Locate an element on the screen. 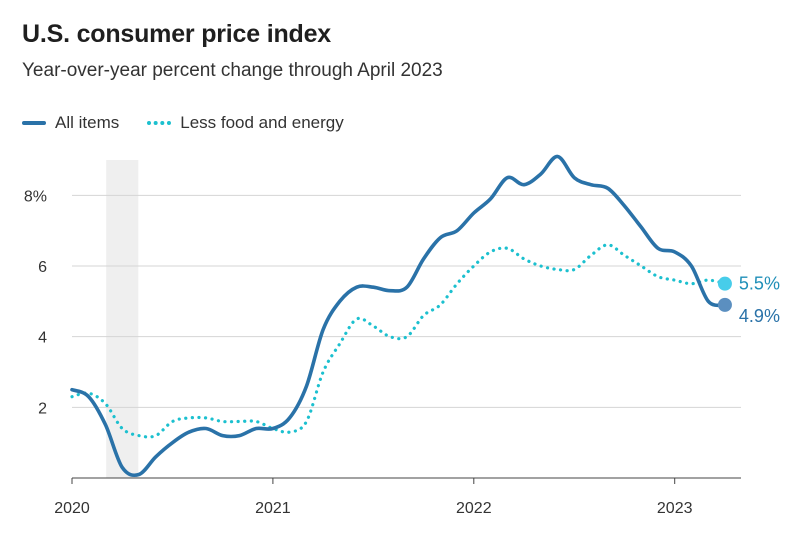  legend-item-all-items: All items is located at coordinates (70, 123).